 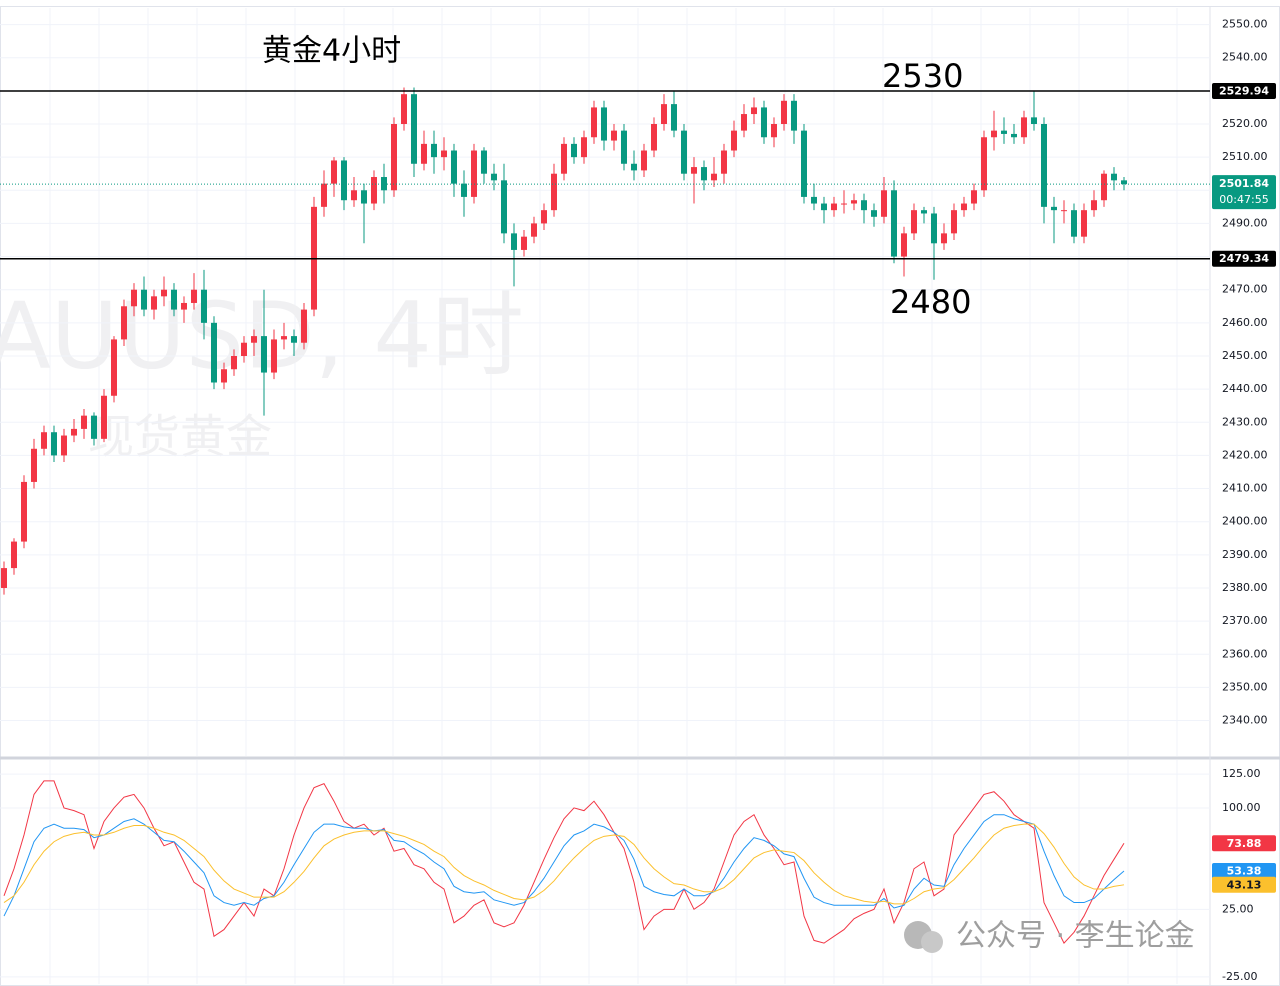 I want to click on wechat-icon, so click(x=932, y=942).